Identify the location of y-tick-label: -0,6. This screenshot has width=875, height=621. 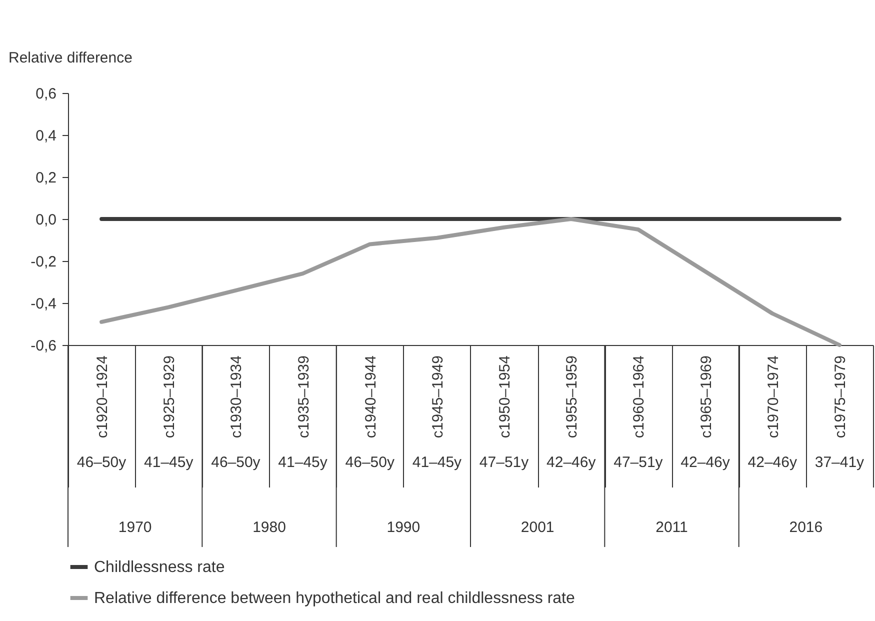
(43, 346).